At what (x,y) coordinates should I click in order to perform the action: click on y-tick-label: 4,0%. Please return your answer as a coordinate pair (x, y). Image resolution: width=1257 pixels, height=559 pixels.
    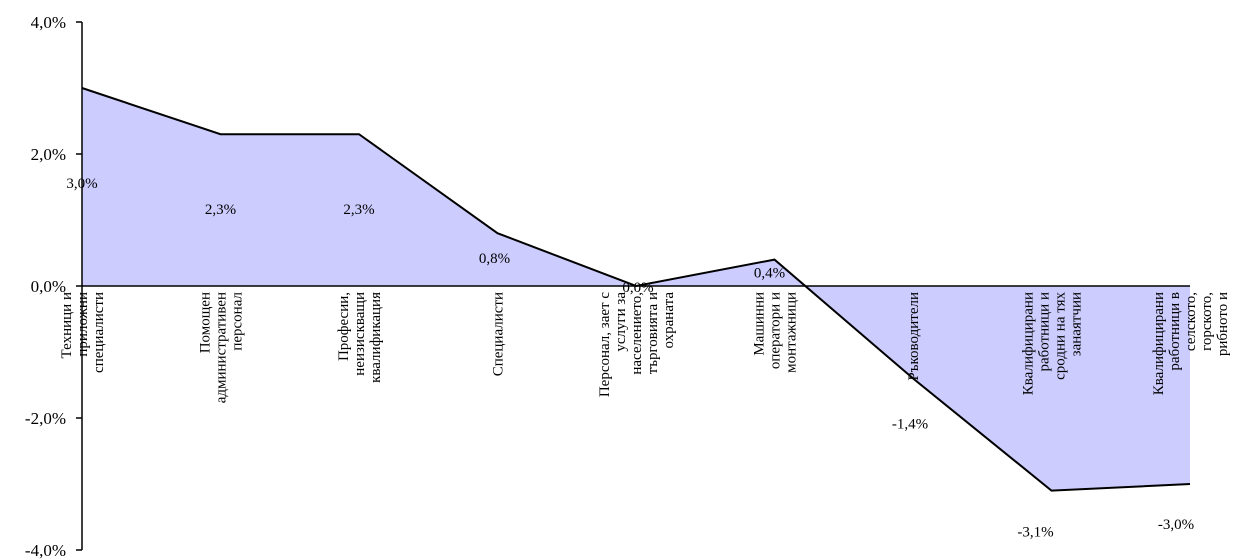
    Looking at the image, I should click on (48, 22).